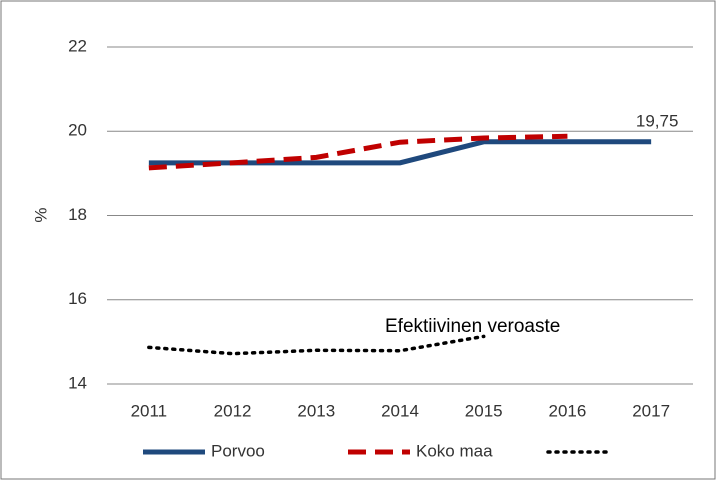  Describe the element at coordinates (316, 410) in the screenshot. I see `x-tick-label: 2013` at that location.